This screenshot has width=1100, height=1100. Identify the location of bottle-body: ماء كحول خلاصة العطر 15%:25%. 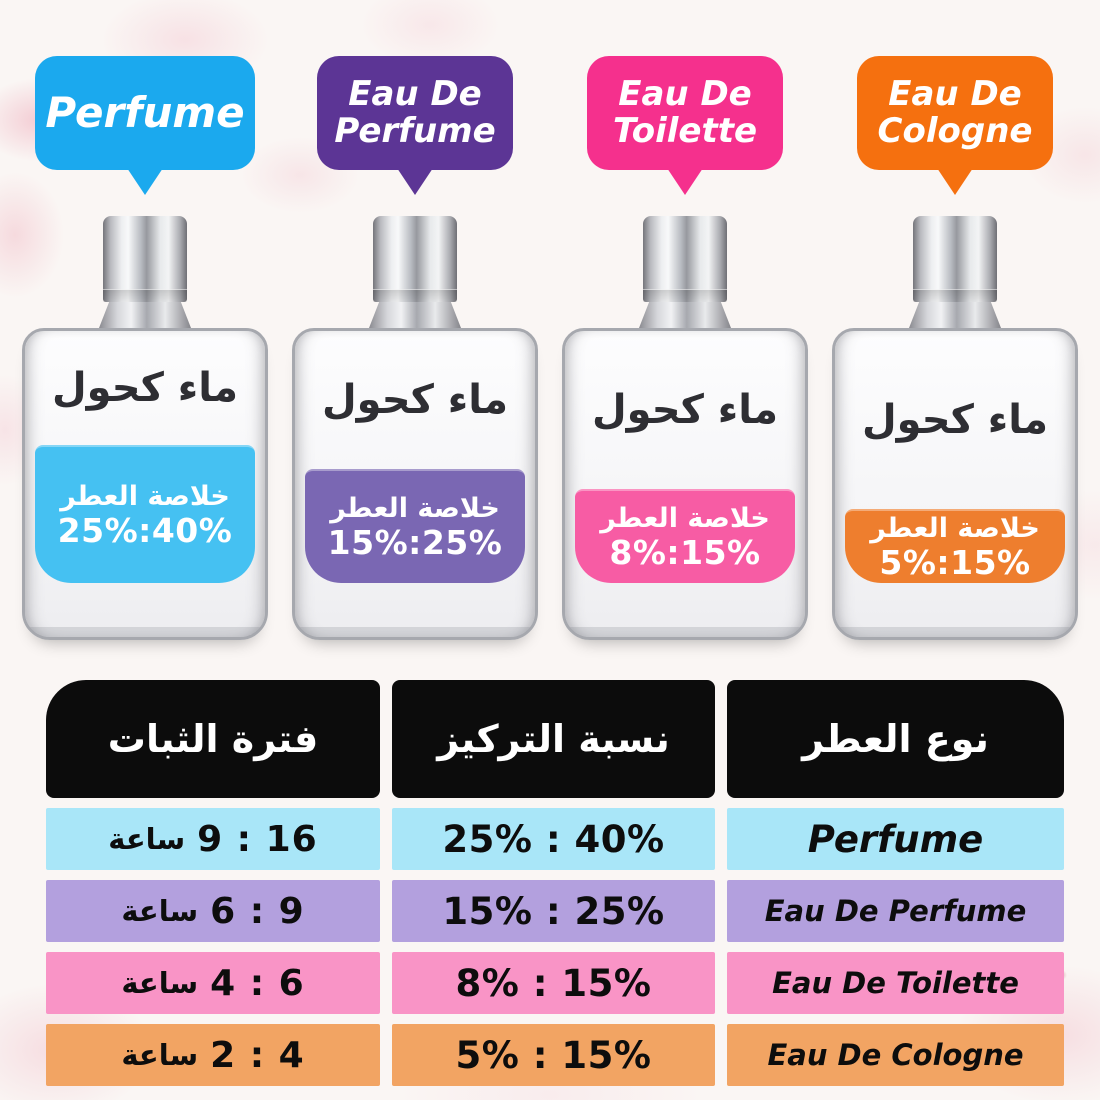
(415, 484).